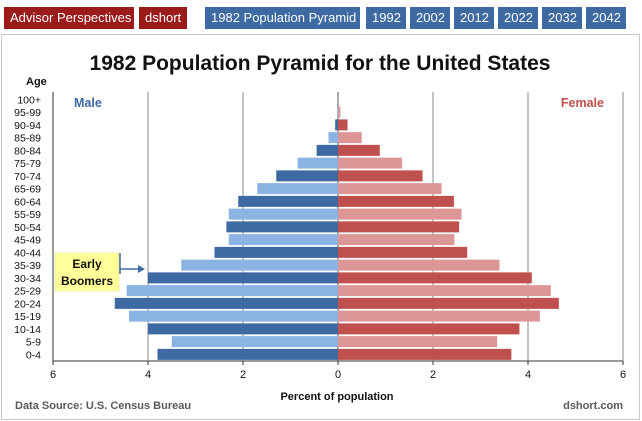 The height and width of the screenshot is (421, 642). I want to click on age-label: 95-99, so click(27, 113).